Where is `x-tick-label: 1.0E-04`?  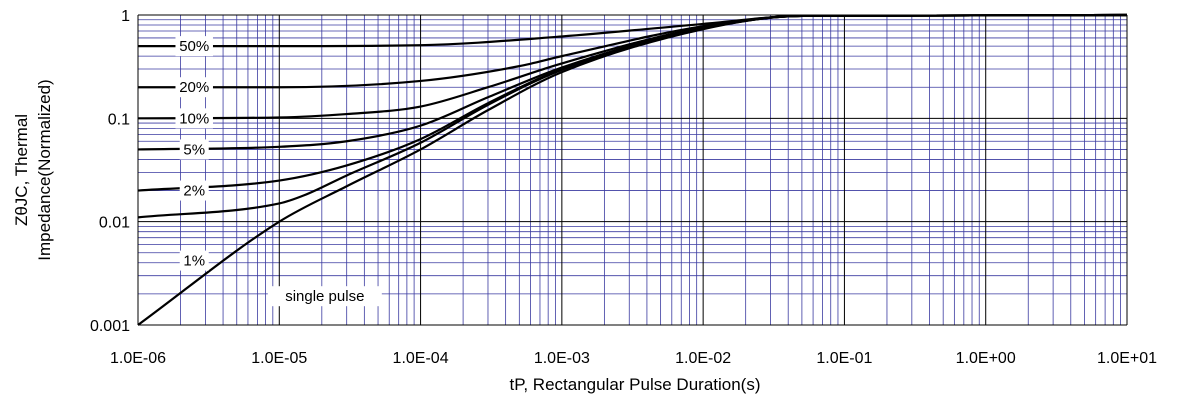 x-tick-label: 1.0E-04 is located at coordinates (421, 358).